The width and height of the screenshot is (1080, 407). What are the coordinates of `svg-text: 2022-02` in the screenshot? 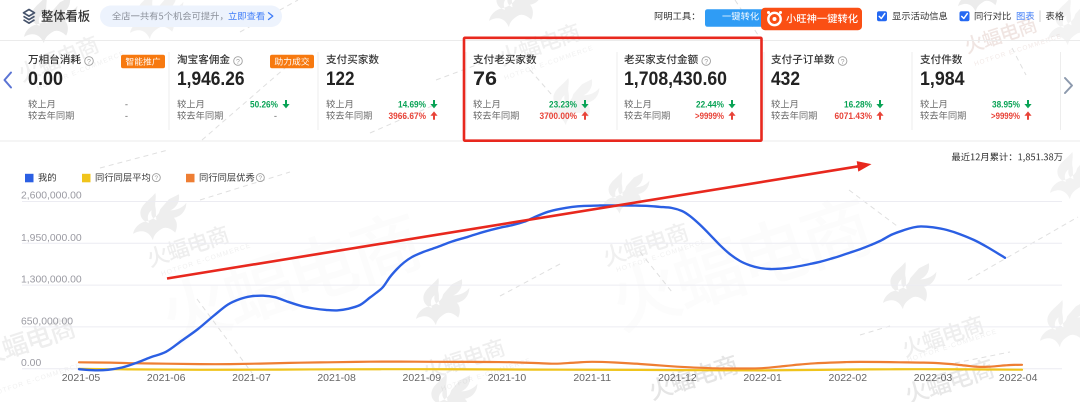 It's located at (848, 378).